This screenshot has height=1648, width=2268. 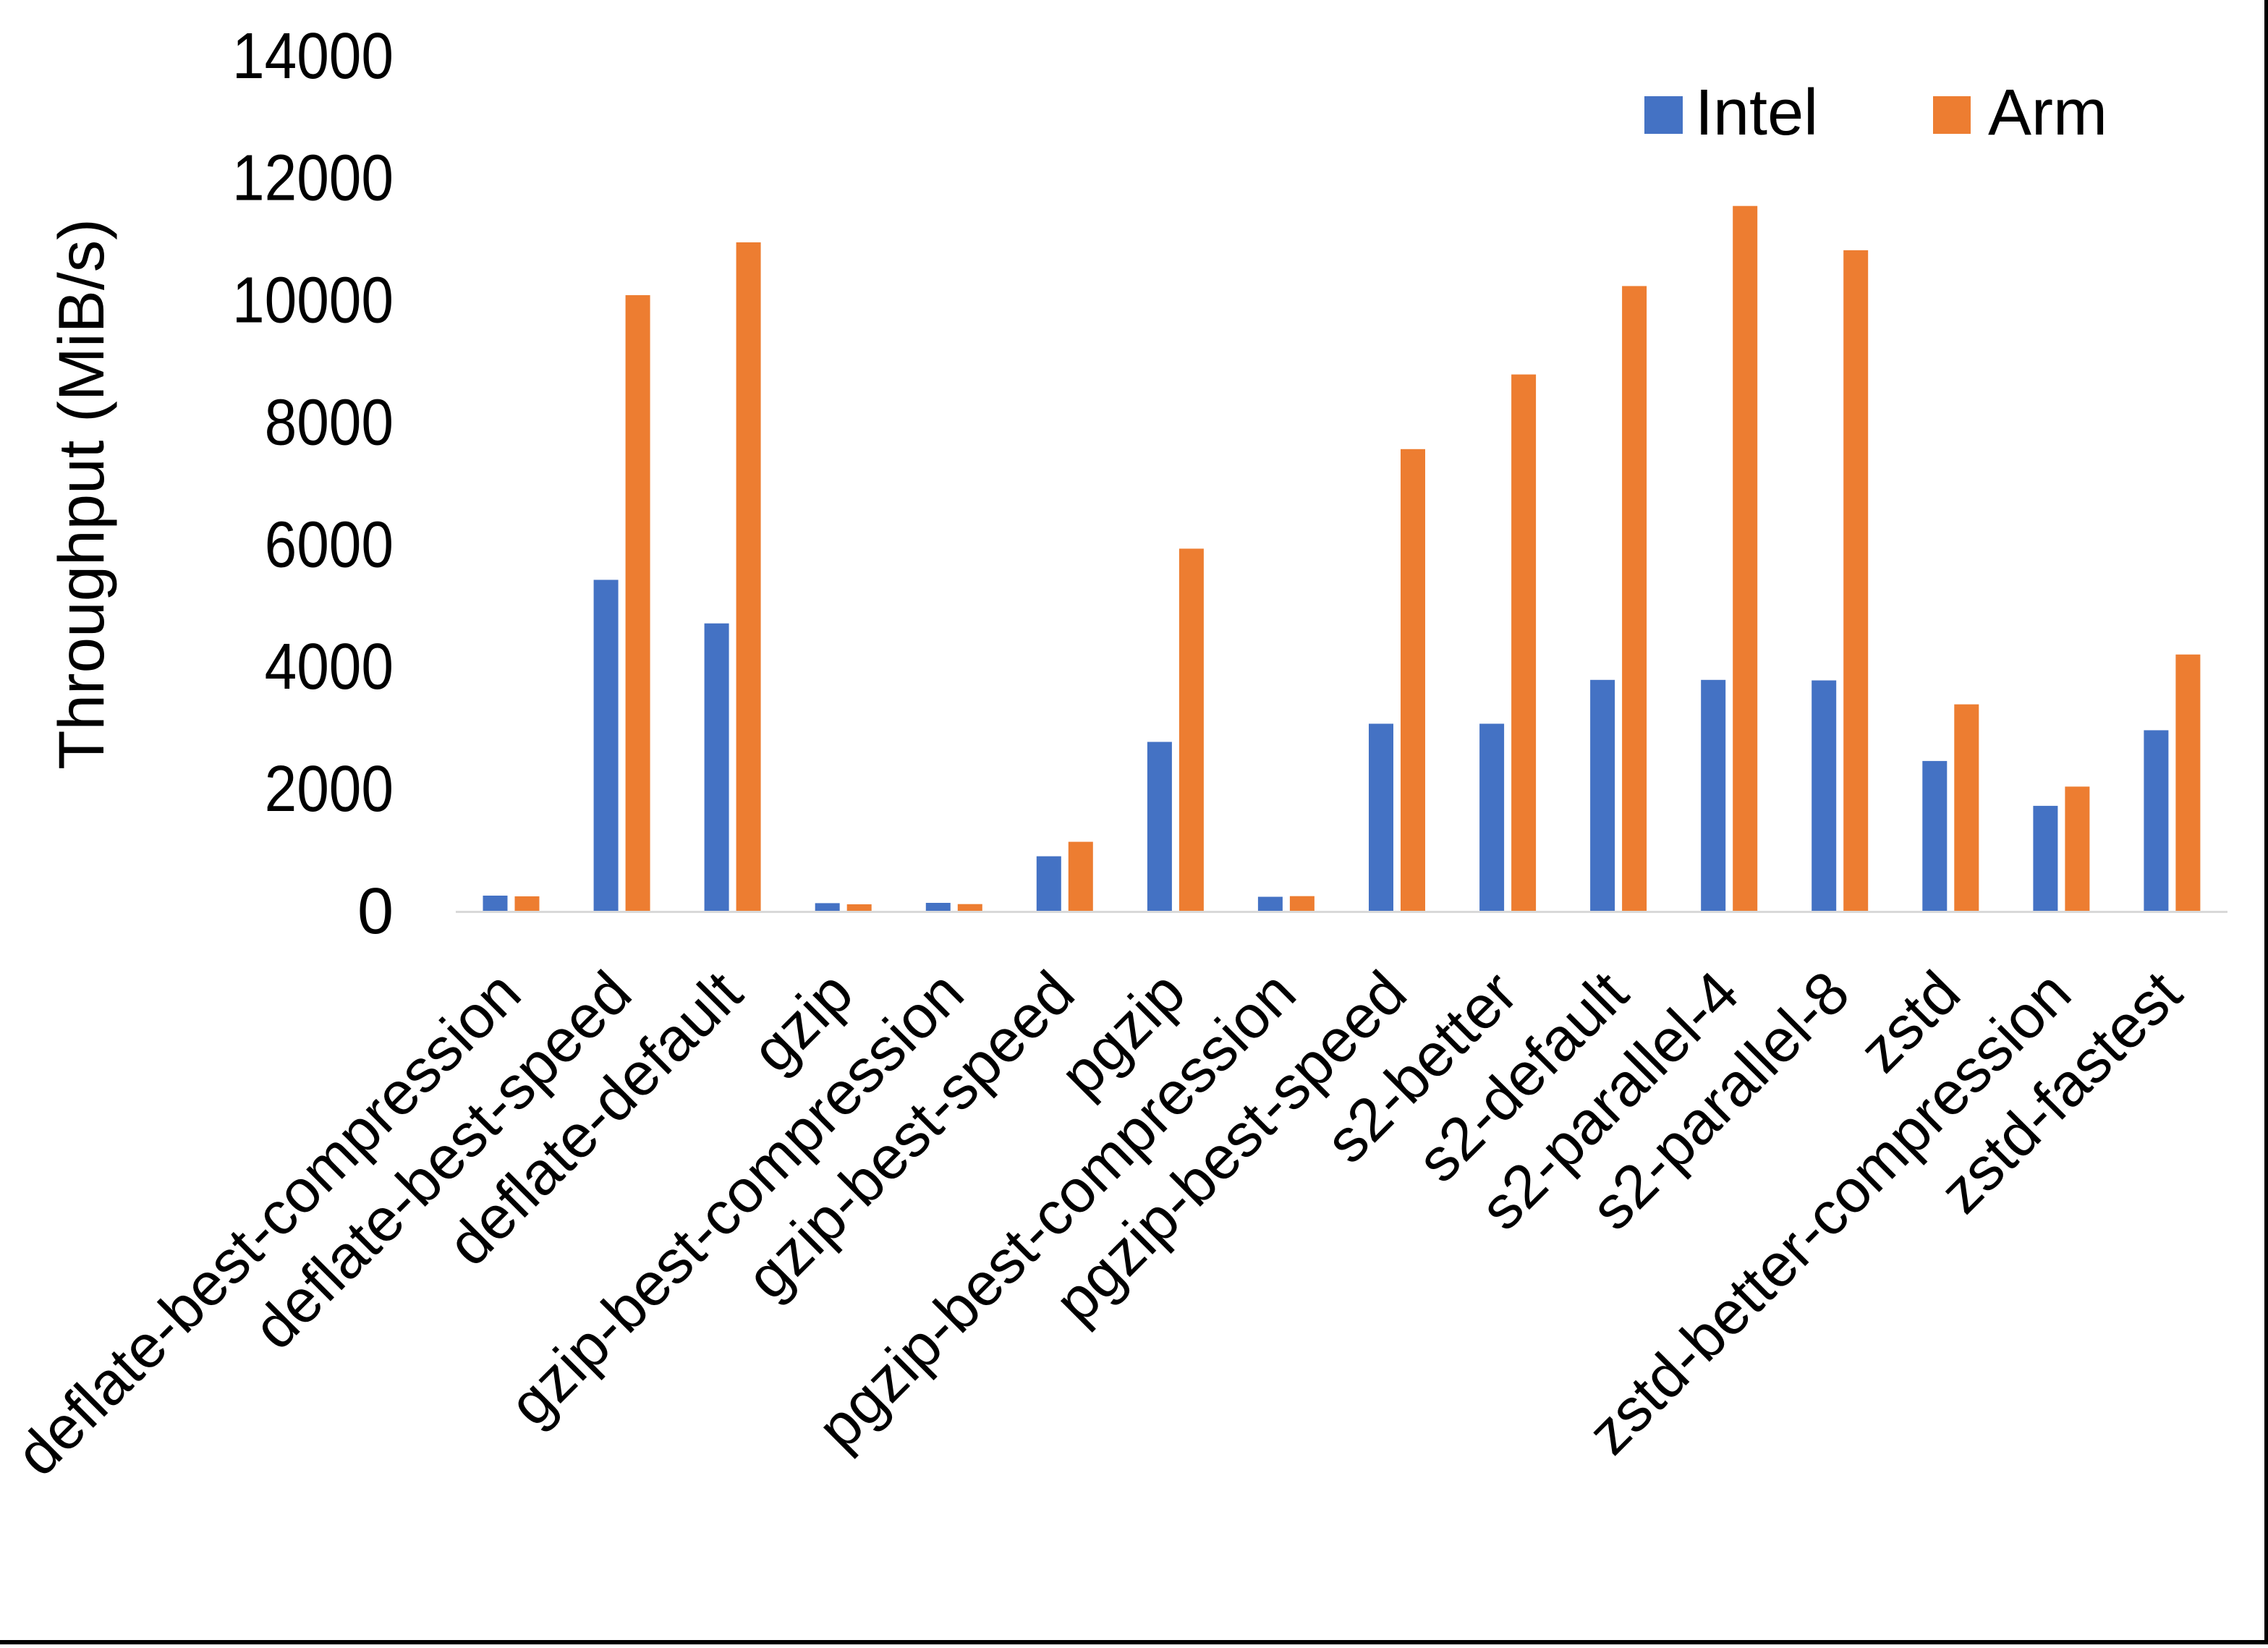 What do you see at coordinates (329, 667) in the screenshot?
I see `svg-text: 4000` at bounding box center [329, 667].